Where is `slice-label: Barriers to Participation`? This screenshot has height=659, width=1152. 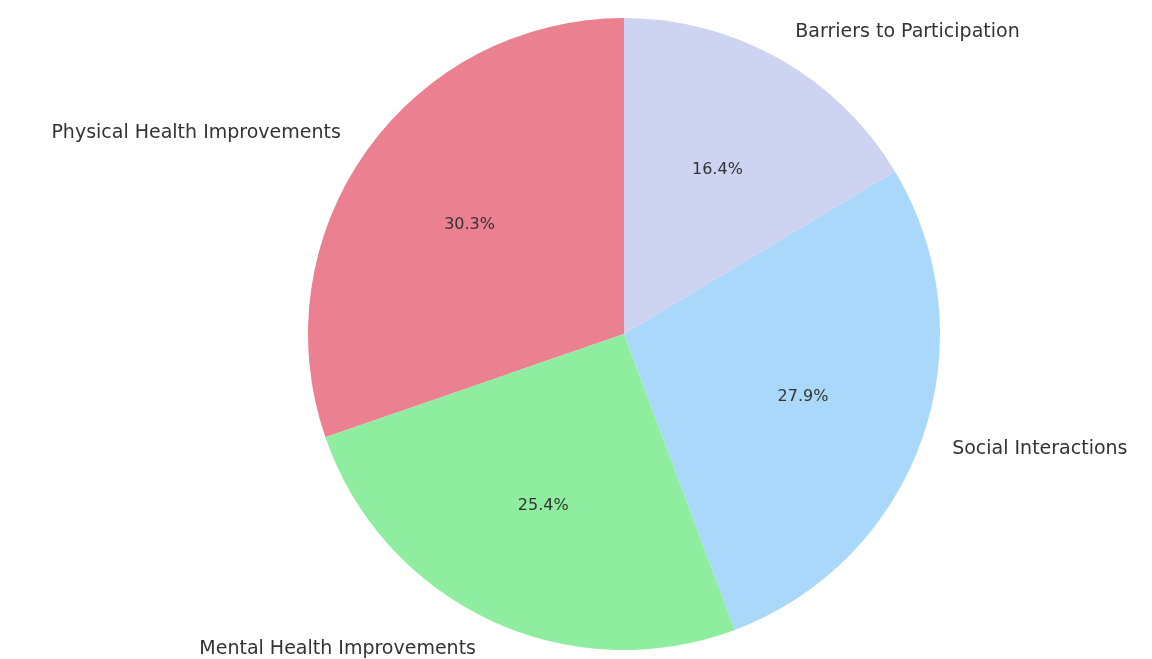
slice-label: Barriers to Participation is located at coordinates (907, 30).